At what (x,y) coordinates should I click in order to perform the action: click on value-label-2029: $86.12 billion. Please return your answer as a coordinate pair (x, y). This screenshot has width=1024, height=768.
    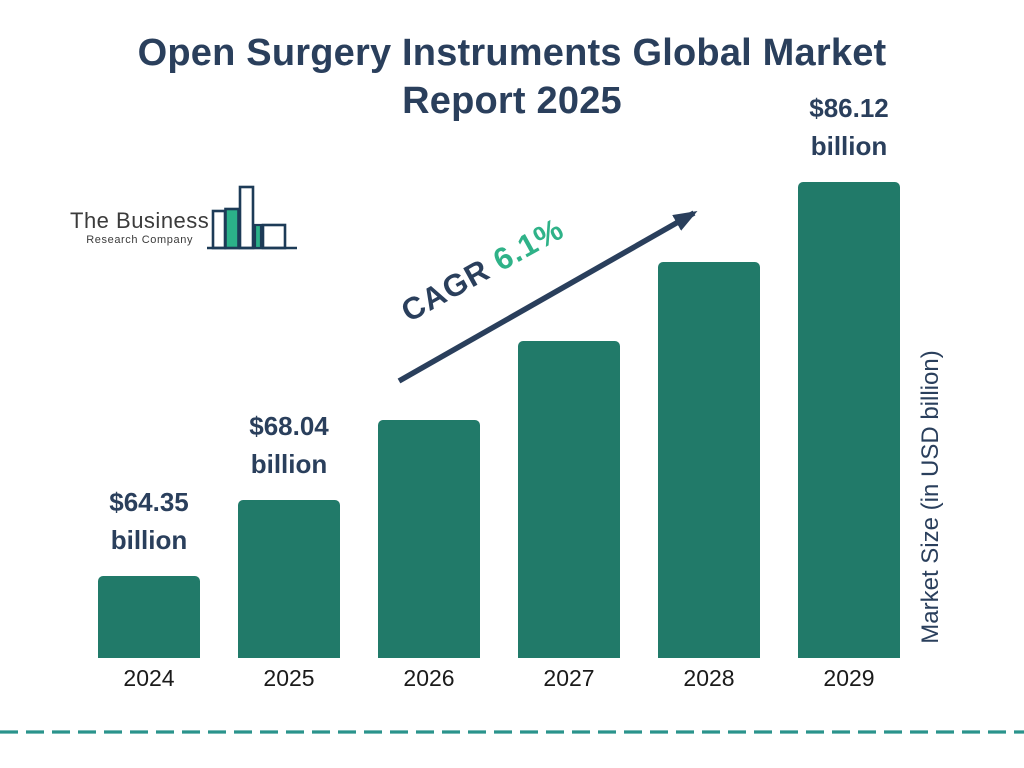
    Looking at the image, I should click on (849, 127).